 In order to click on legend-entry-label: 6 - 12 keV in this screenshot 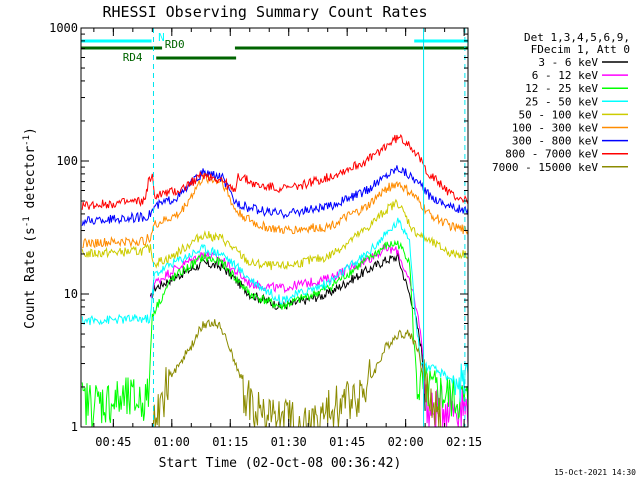, I will do `click(565, 75)`.